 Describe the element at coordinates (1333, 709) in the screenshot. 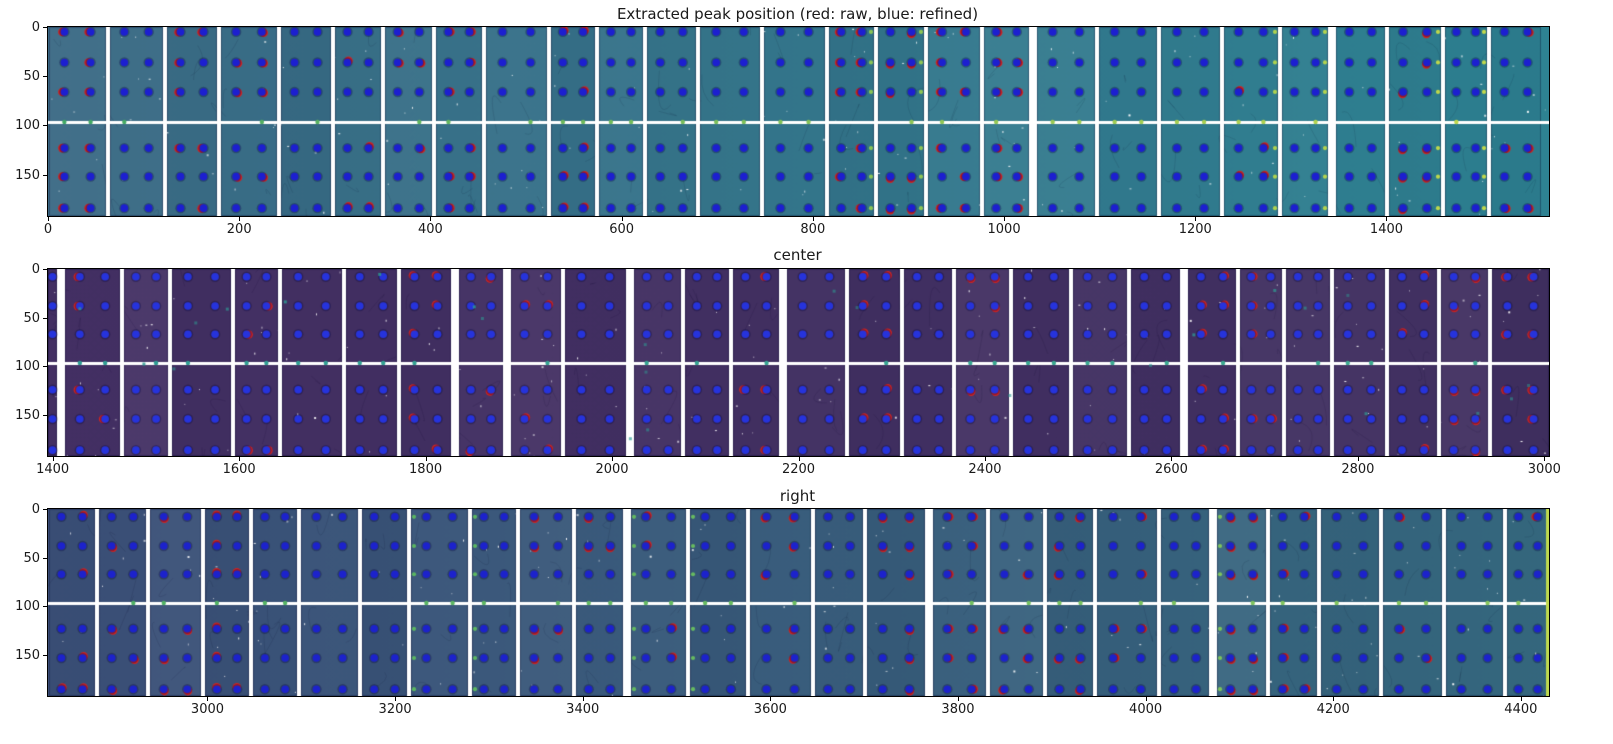

I see `x-tick-label: 4200` at that location.